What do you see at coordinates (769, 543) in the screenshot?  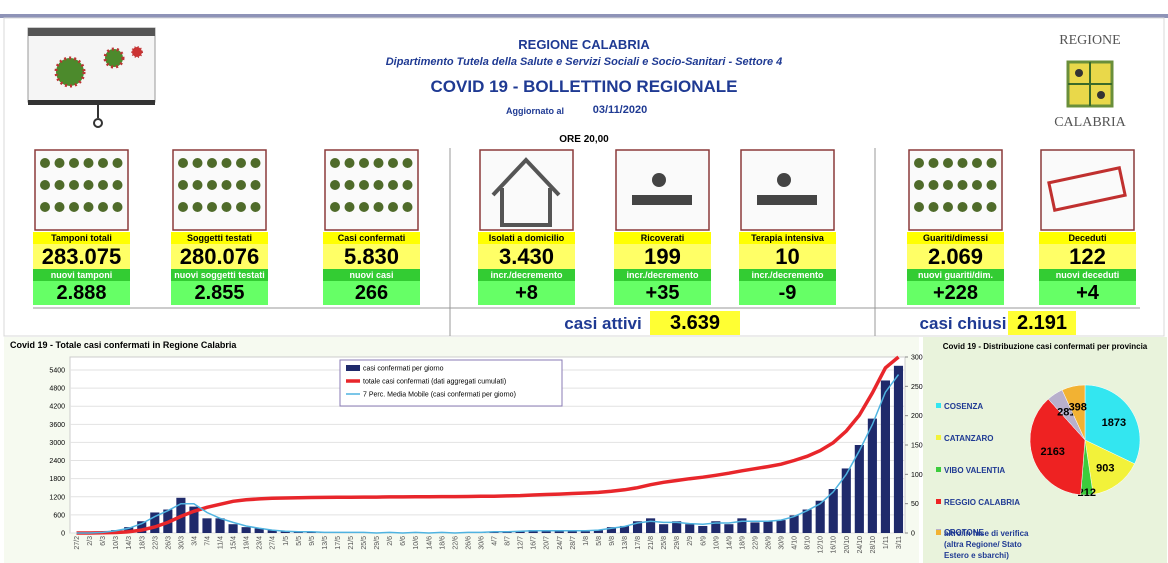 I see `x-tick-label: 26/9` at bounding box center [769, 543].